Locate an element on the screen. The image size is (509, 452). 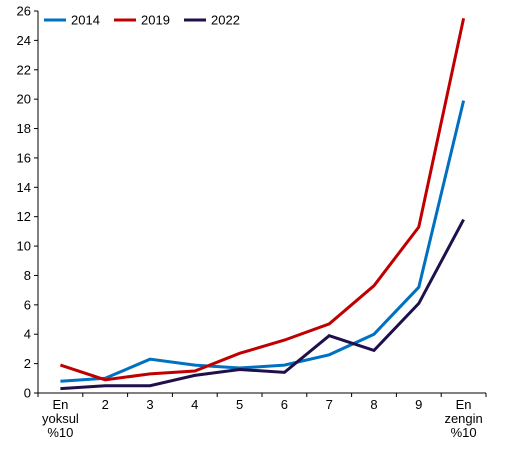
y-tick-label: 22 is located at coordinates (24, 69).